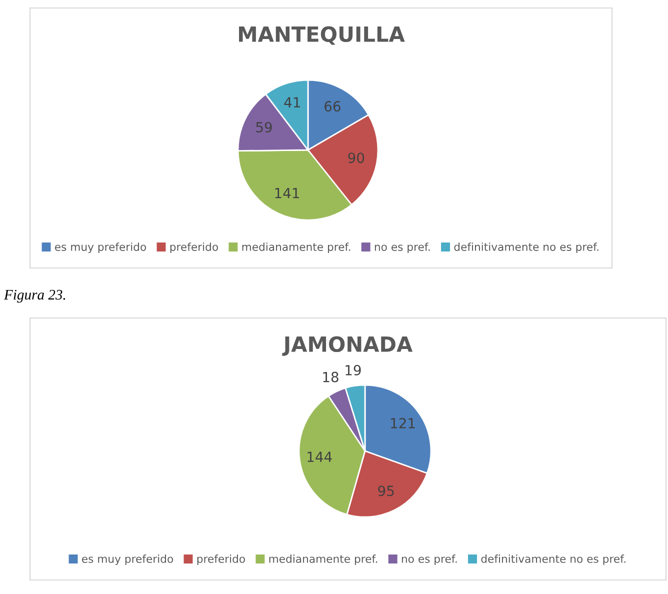 Image resolution: width=668 pixels, height=594 pixels. Describe the element at coordinates (353, 370) in the screenshot. I see `data-label: 19` at that location.